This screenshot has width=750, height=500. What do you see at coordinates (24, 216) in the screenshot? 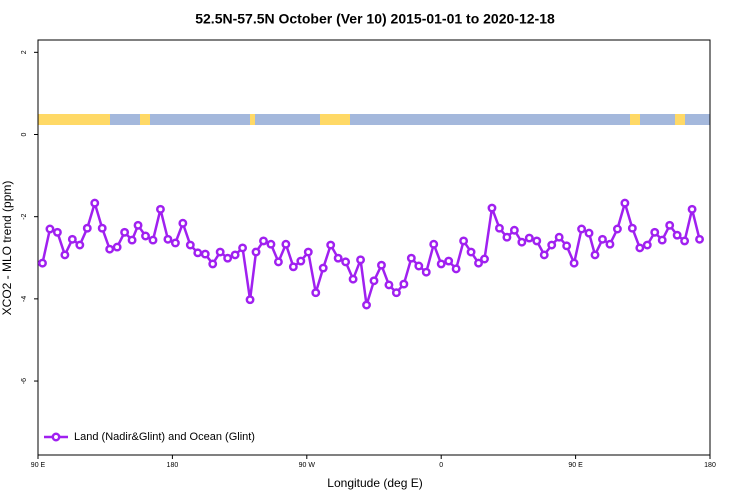
I see `y-tick-label: -2` at bounding box center [24, 216].